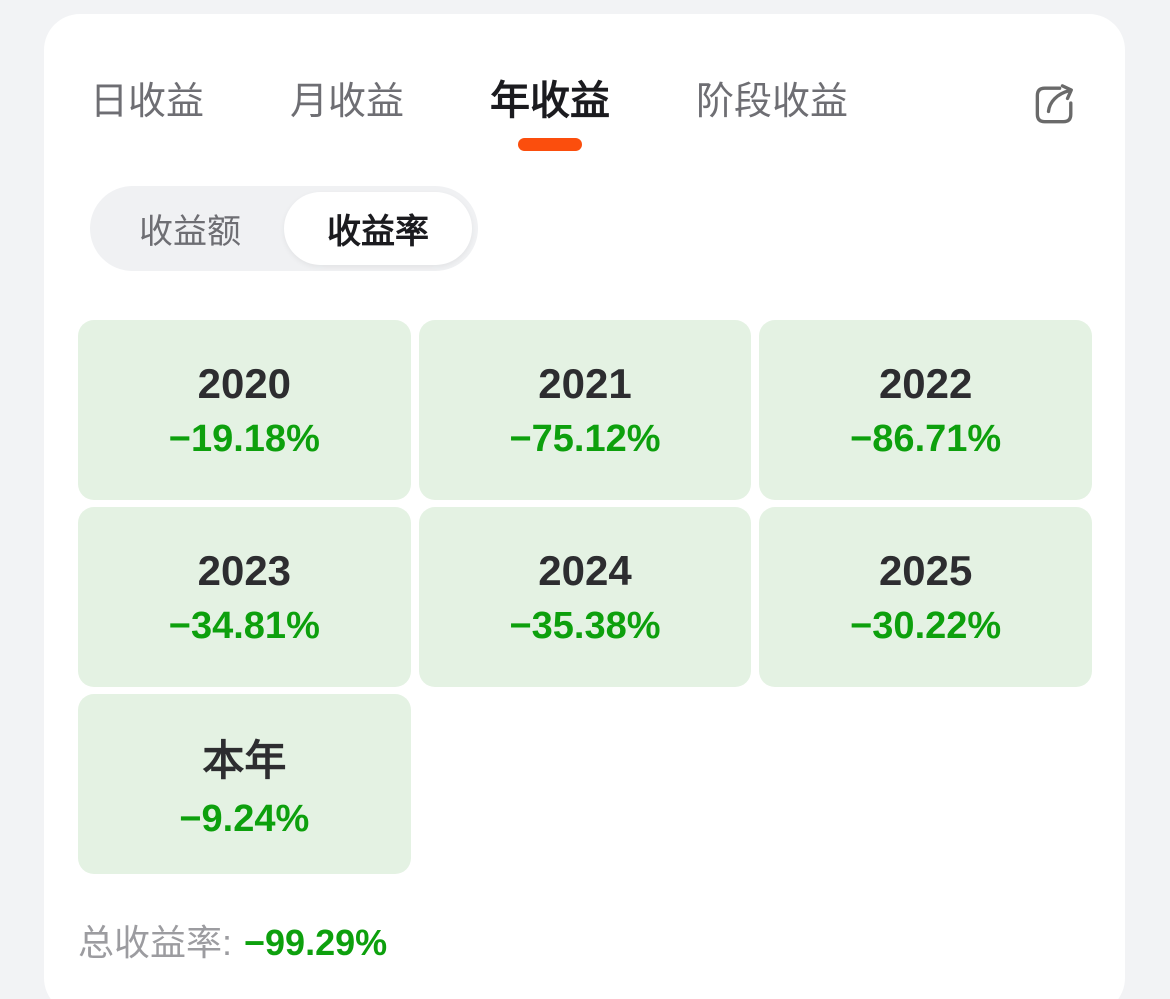  What do you see at coordinates (244, 410) in the screenshot?
I see `return-card-2020: 2020 −19.18%` at bounding box center [244, 410].